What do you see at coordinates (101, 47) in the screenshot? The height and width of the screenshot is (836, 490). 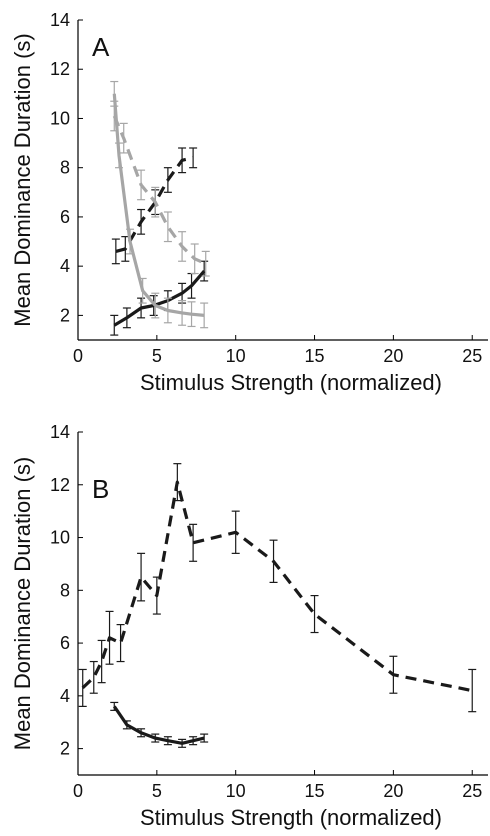 I see `panel-label: A` at bounding box center [101, 47].